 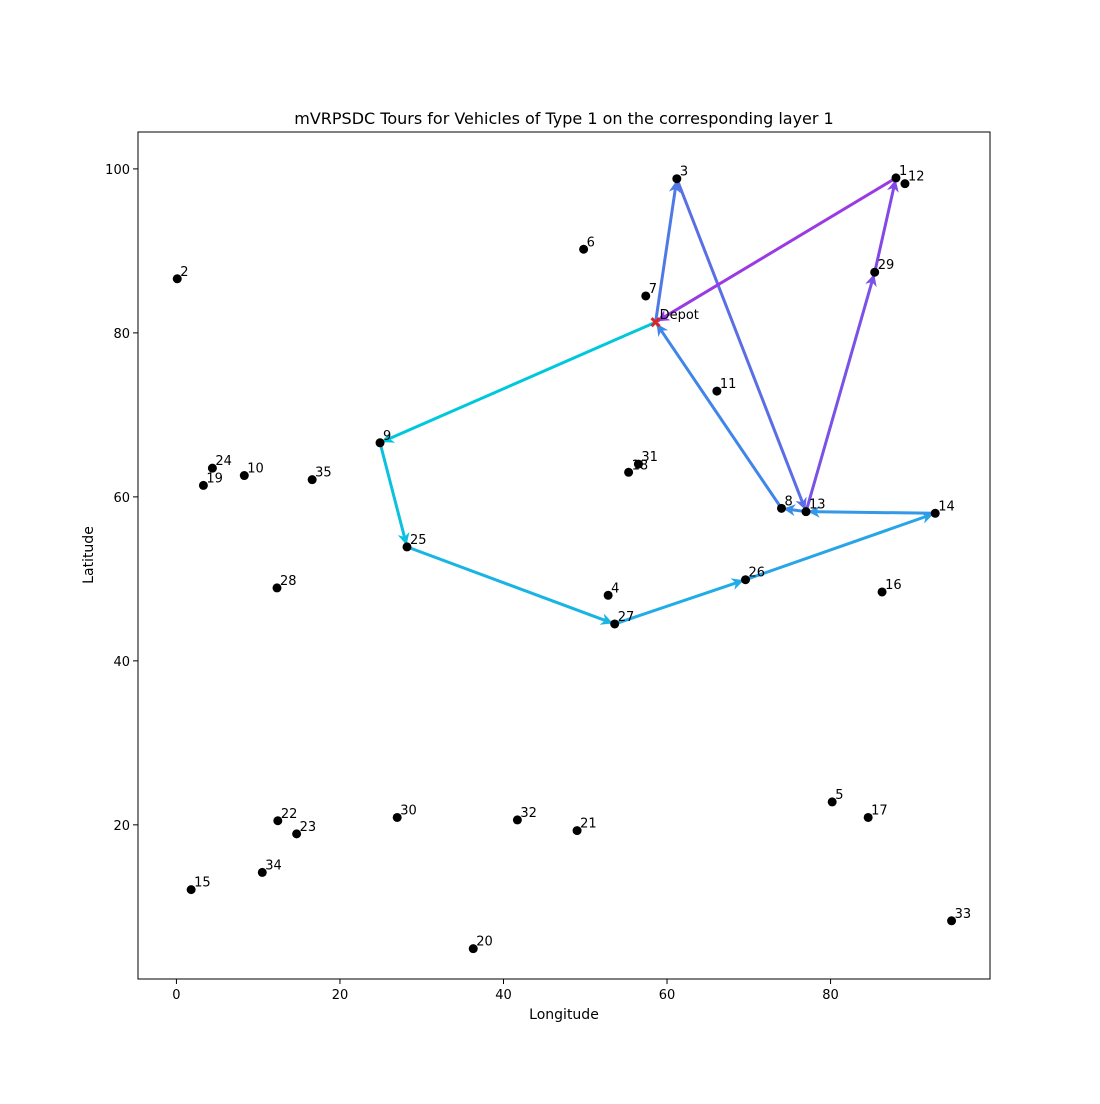 I want to click on node-label-15: 15, so click(x=202, y=883).